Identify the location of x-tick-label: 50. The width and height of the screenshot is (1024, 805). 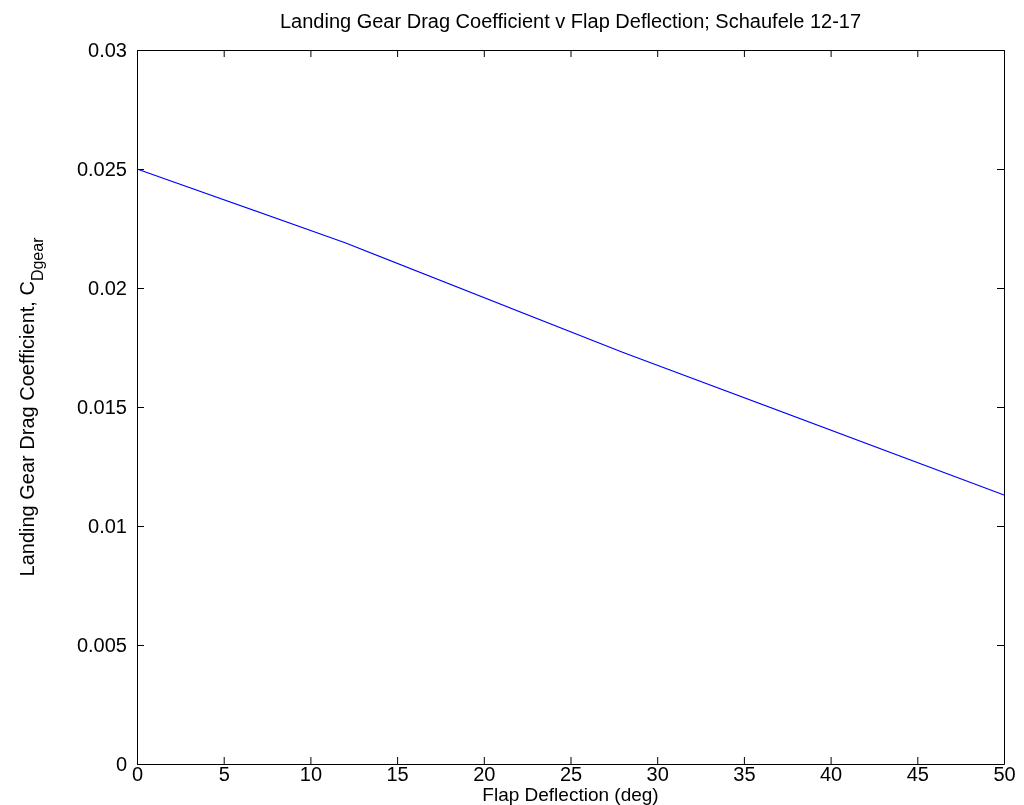
(1004, 774).